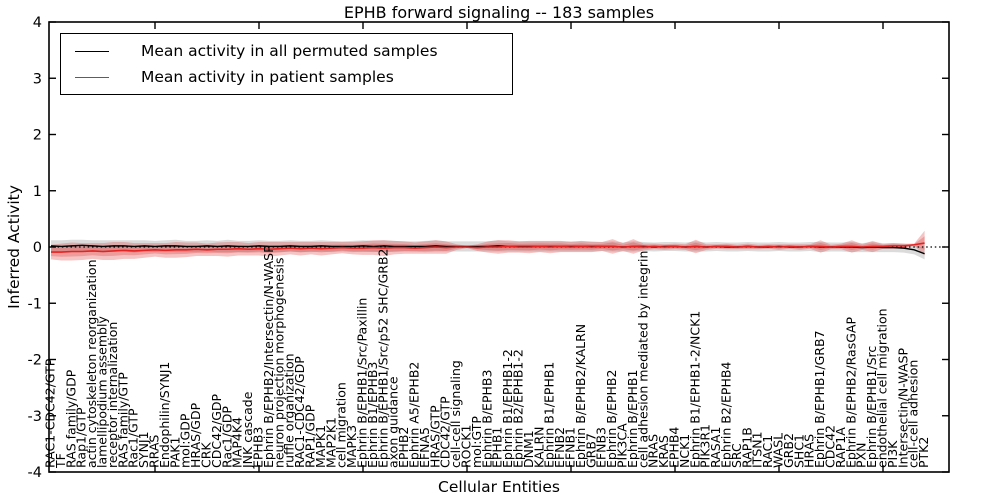 The image size is (1000, 500). I want to click on x-tick-label: GRB7, so click(590, 450).